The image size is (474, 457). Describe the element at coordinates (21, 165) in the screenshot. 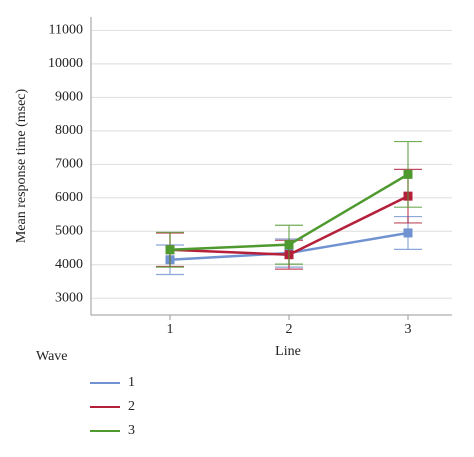

I see `y-axis-label: Mean response time (msec)` at that location.